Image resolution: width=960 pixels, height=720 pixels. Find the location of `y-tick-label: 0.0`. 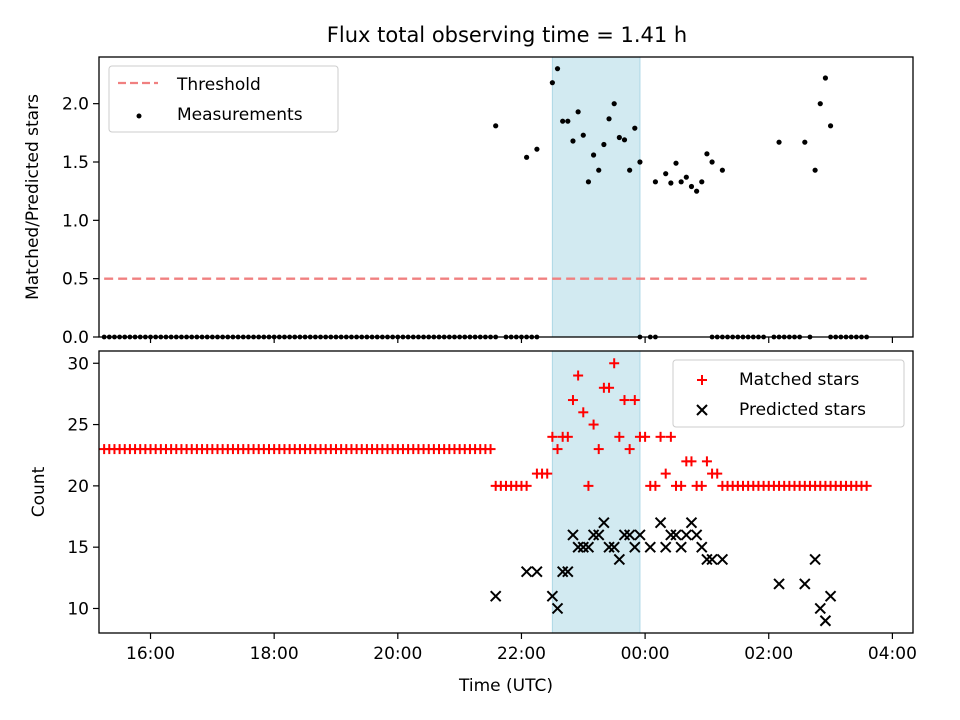

y-tick-label: 0.0 is located at coordinates (75, 338).